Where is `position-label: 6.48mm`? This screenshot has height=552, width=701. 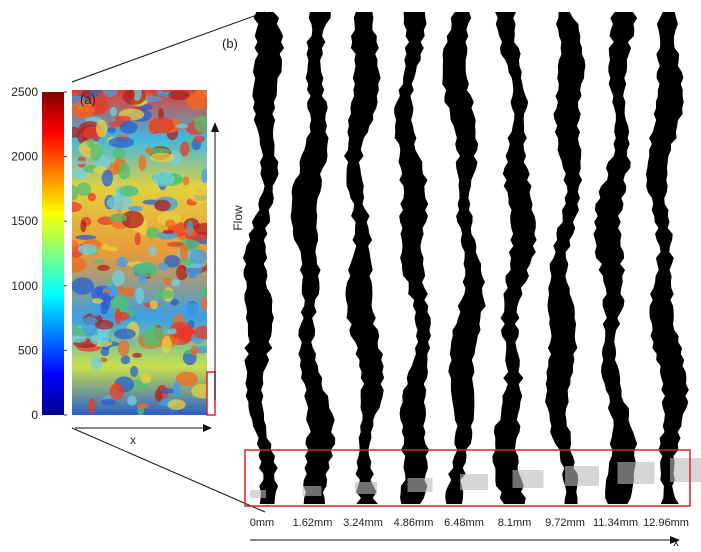
position-label: 6.48mm is located at coordinates (464, 523).